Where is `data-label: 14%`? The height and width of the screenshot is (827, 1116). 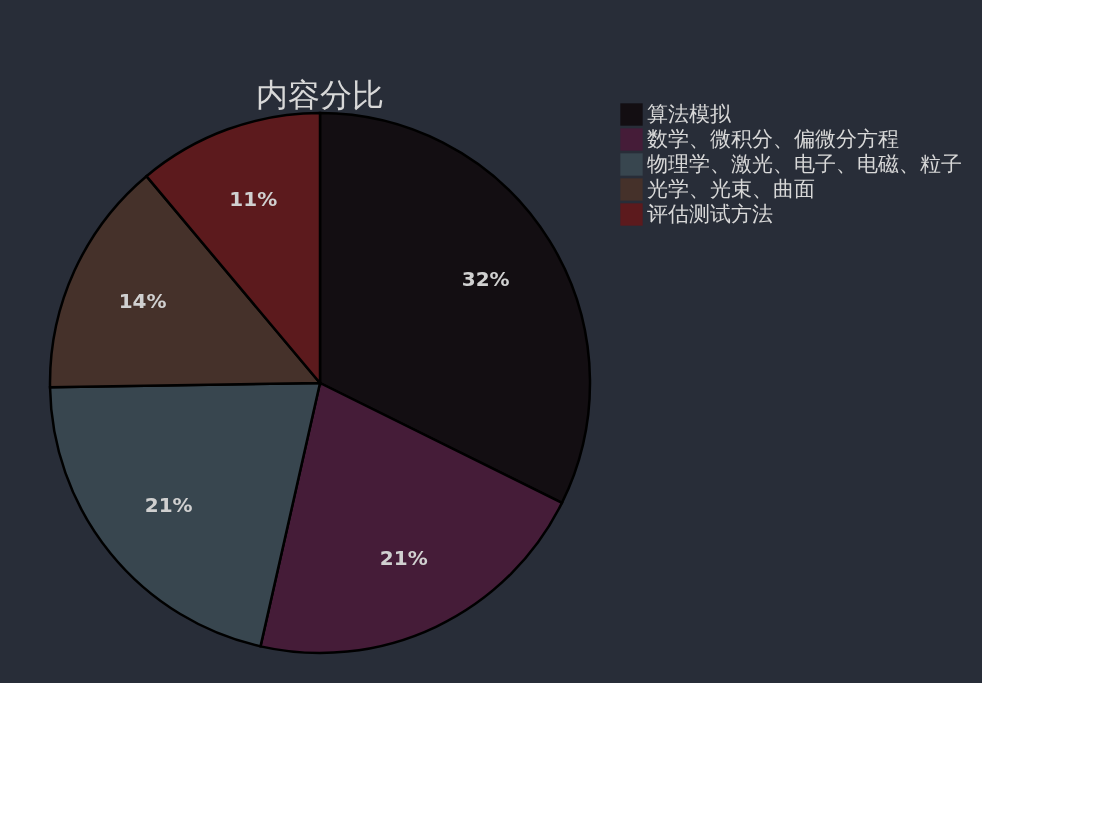 data-label: 14% is located at coordinates (142, 300).